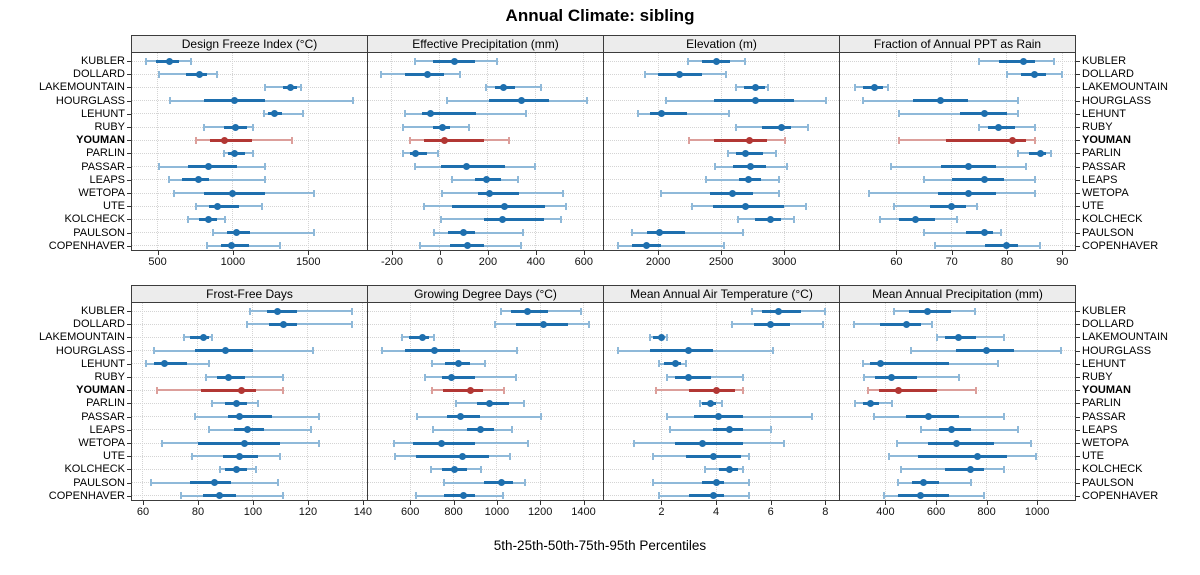 The image size is (1200, 575). I want to click on median-dot-ute, so click(978, 456).